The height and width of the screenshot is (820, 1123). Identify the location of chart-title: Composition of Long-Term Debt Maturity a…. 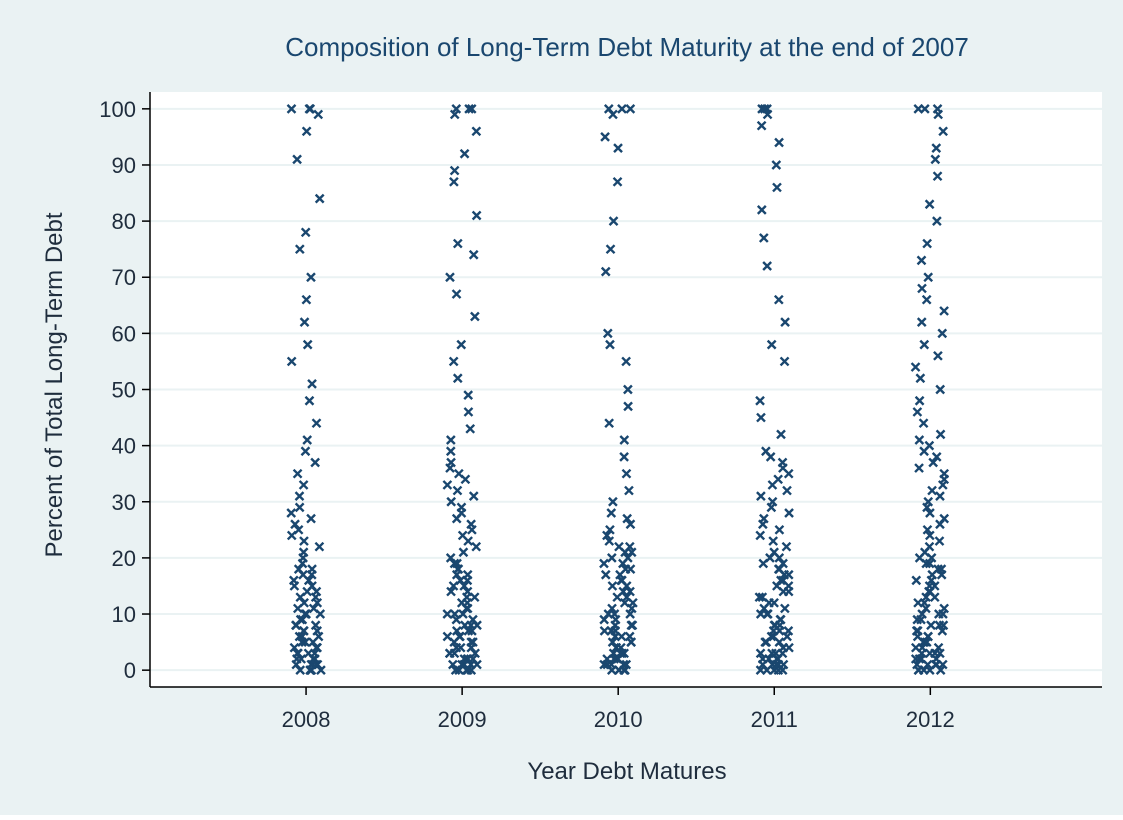
(627, 47).